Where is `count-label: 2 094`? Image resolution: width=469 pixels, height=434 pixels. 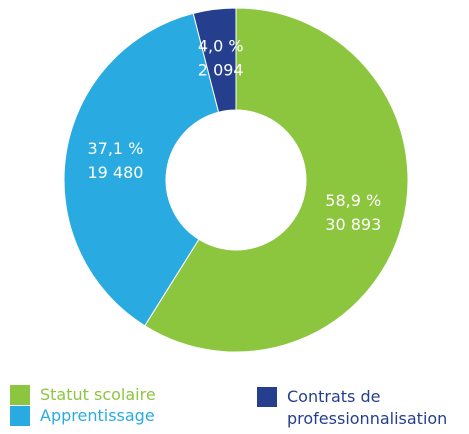 count-label: 2 094 is located at coordinates (221, 69).